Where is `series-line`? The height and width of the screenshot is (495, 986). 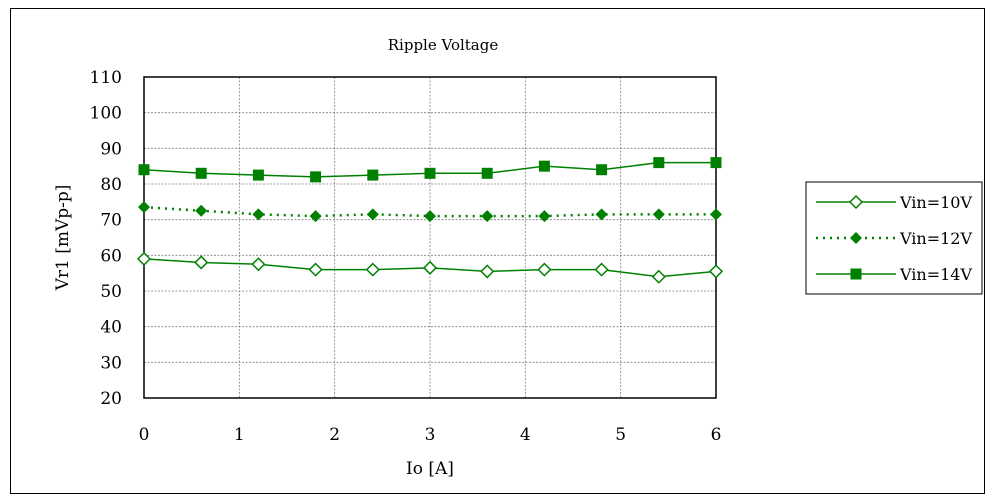
series-line is located at coordinates (429, 211).